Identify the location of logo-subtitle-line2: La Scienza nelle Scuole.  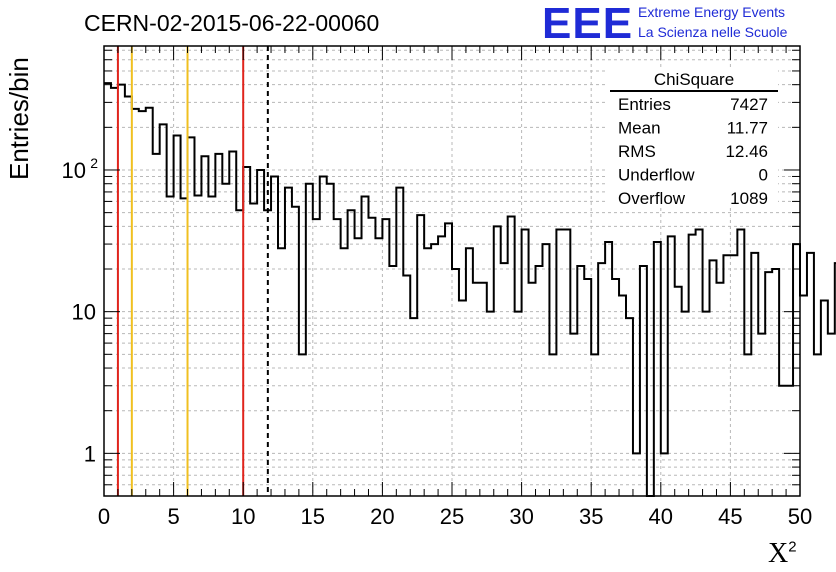
(713, 32).